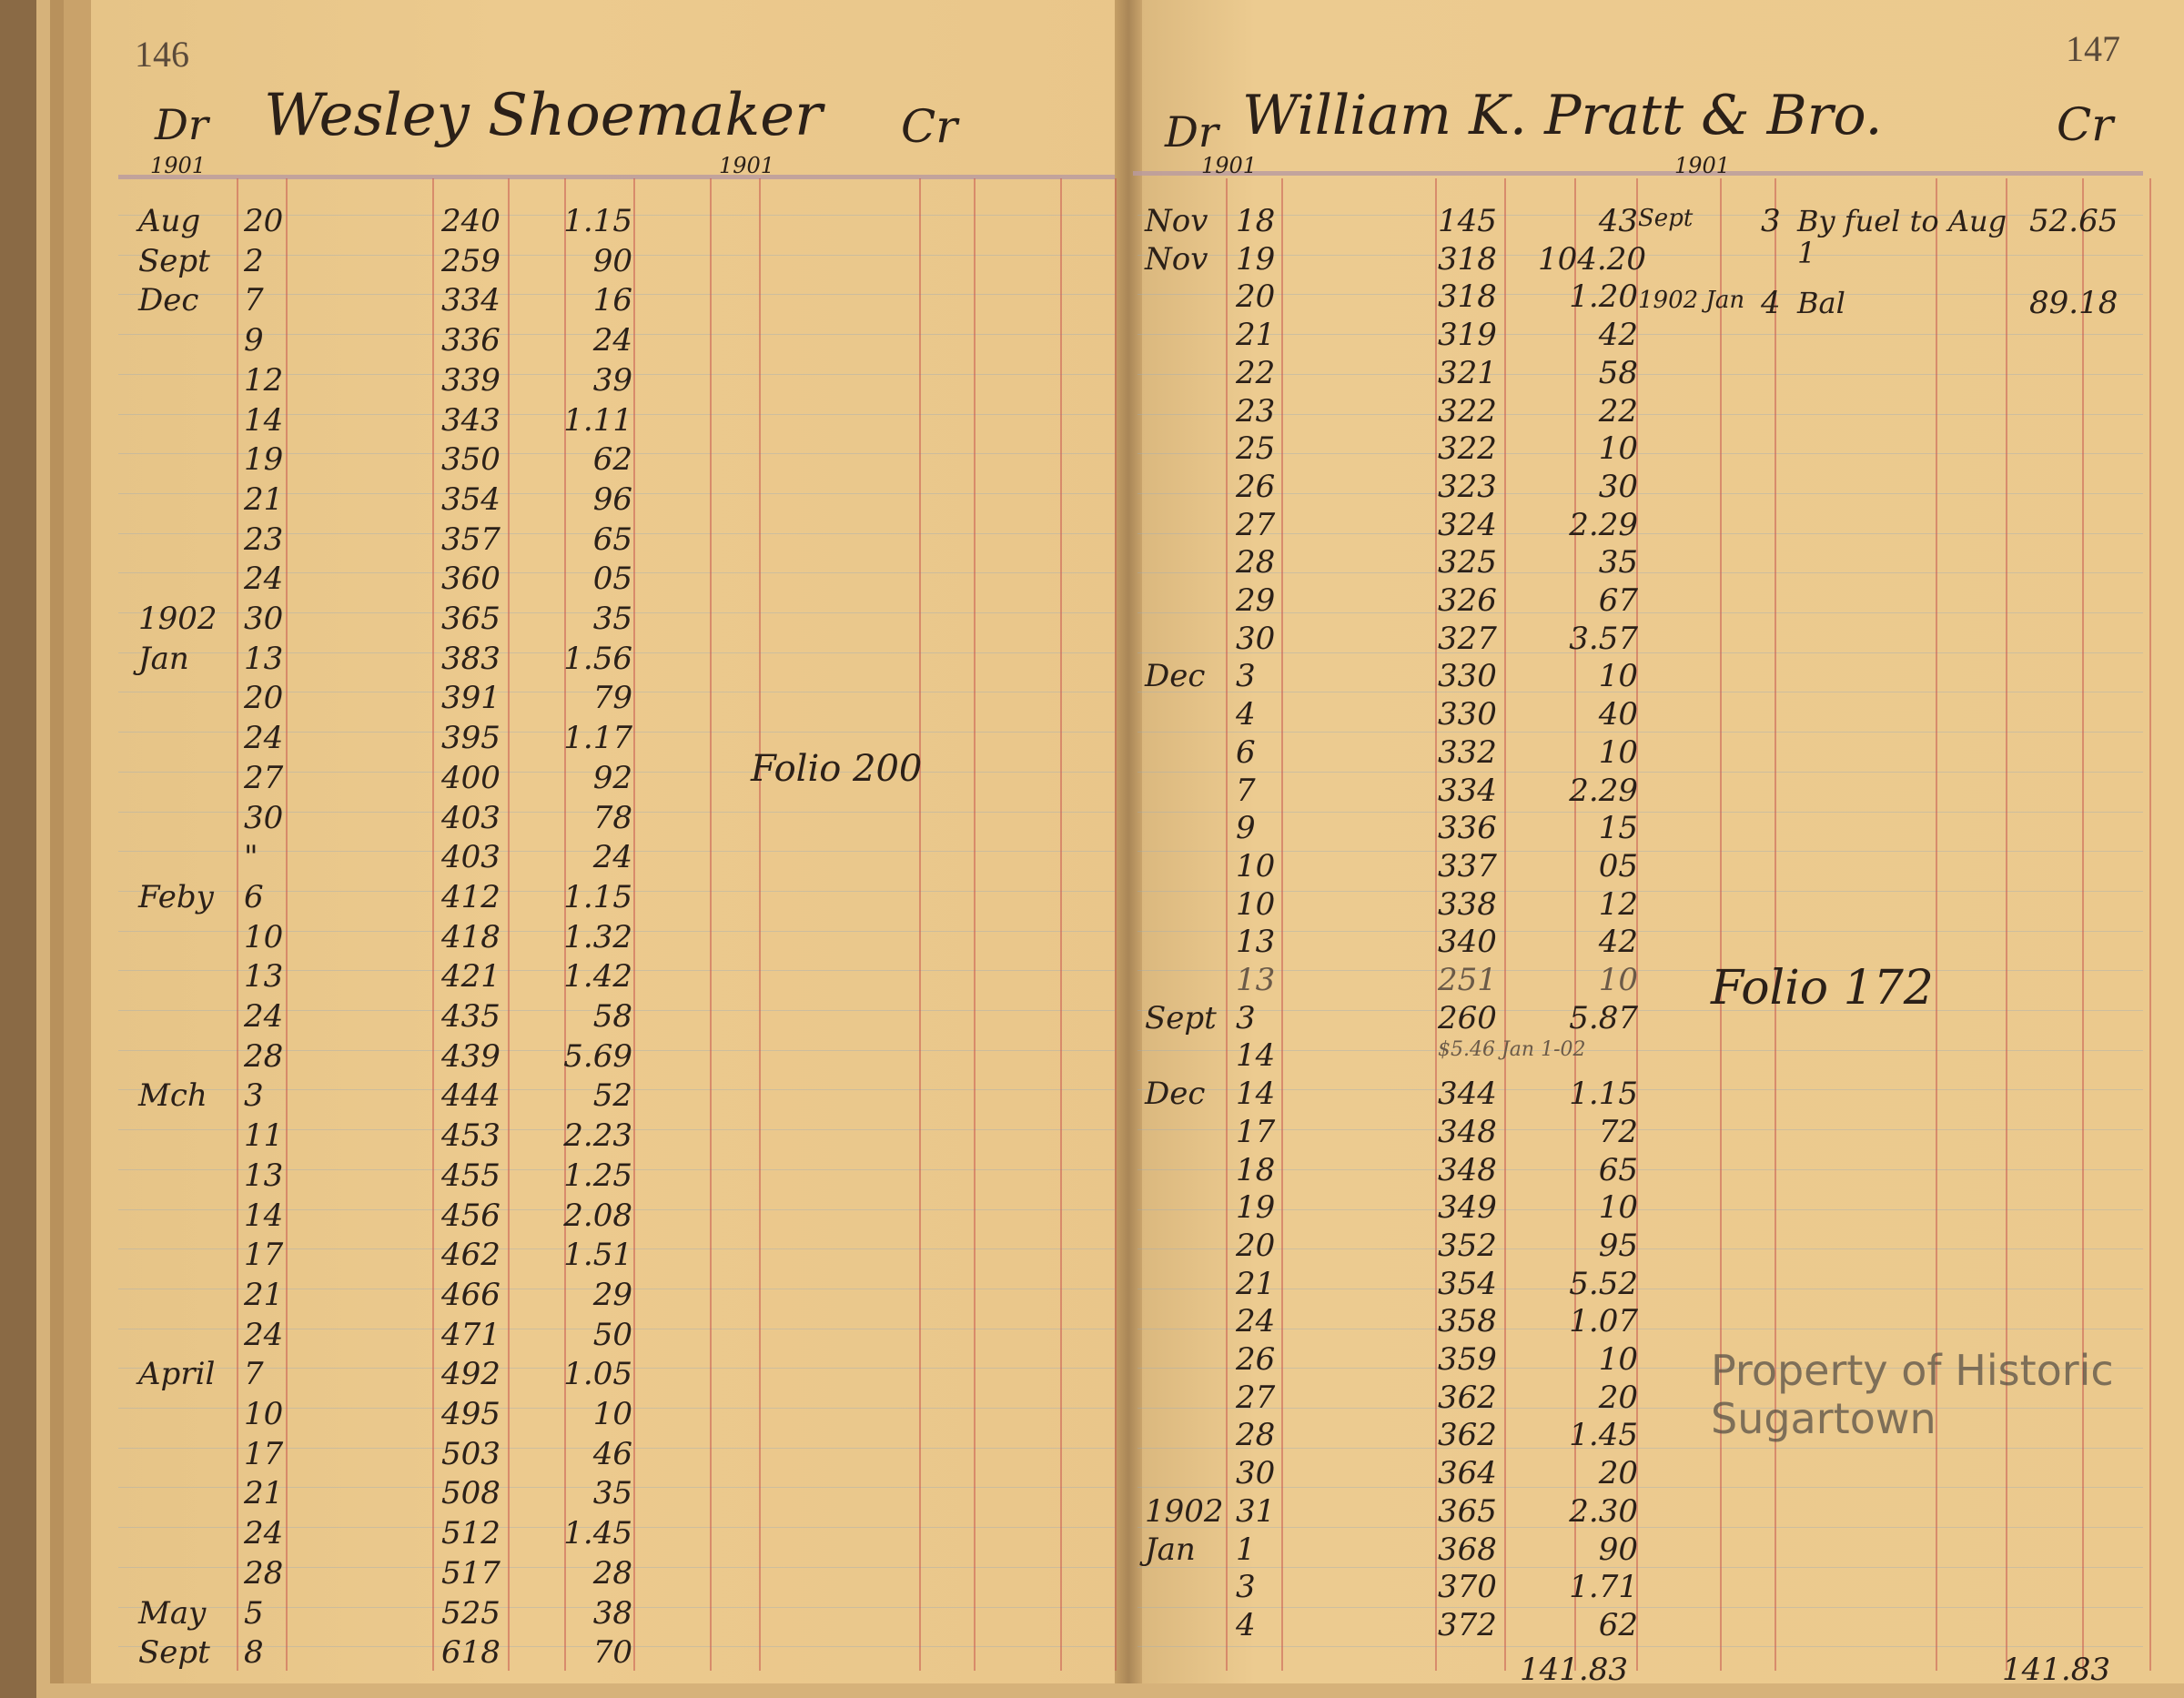 Image resolution: width=2184 pixels, height=1698 pixels. I want to click on left-page-folio: 455, so click(471, 1175).